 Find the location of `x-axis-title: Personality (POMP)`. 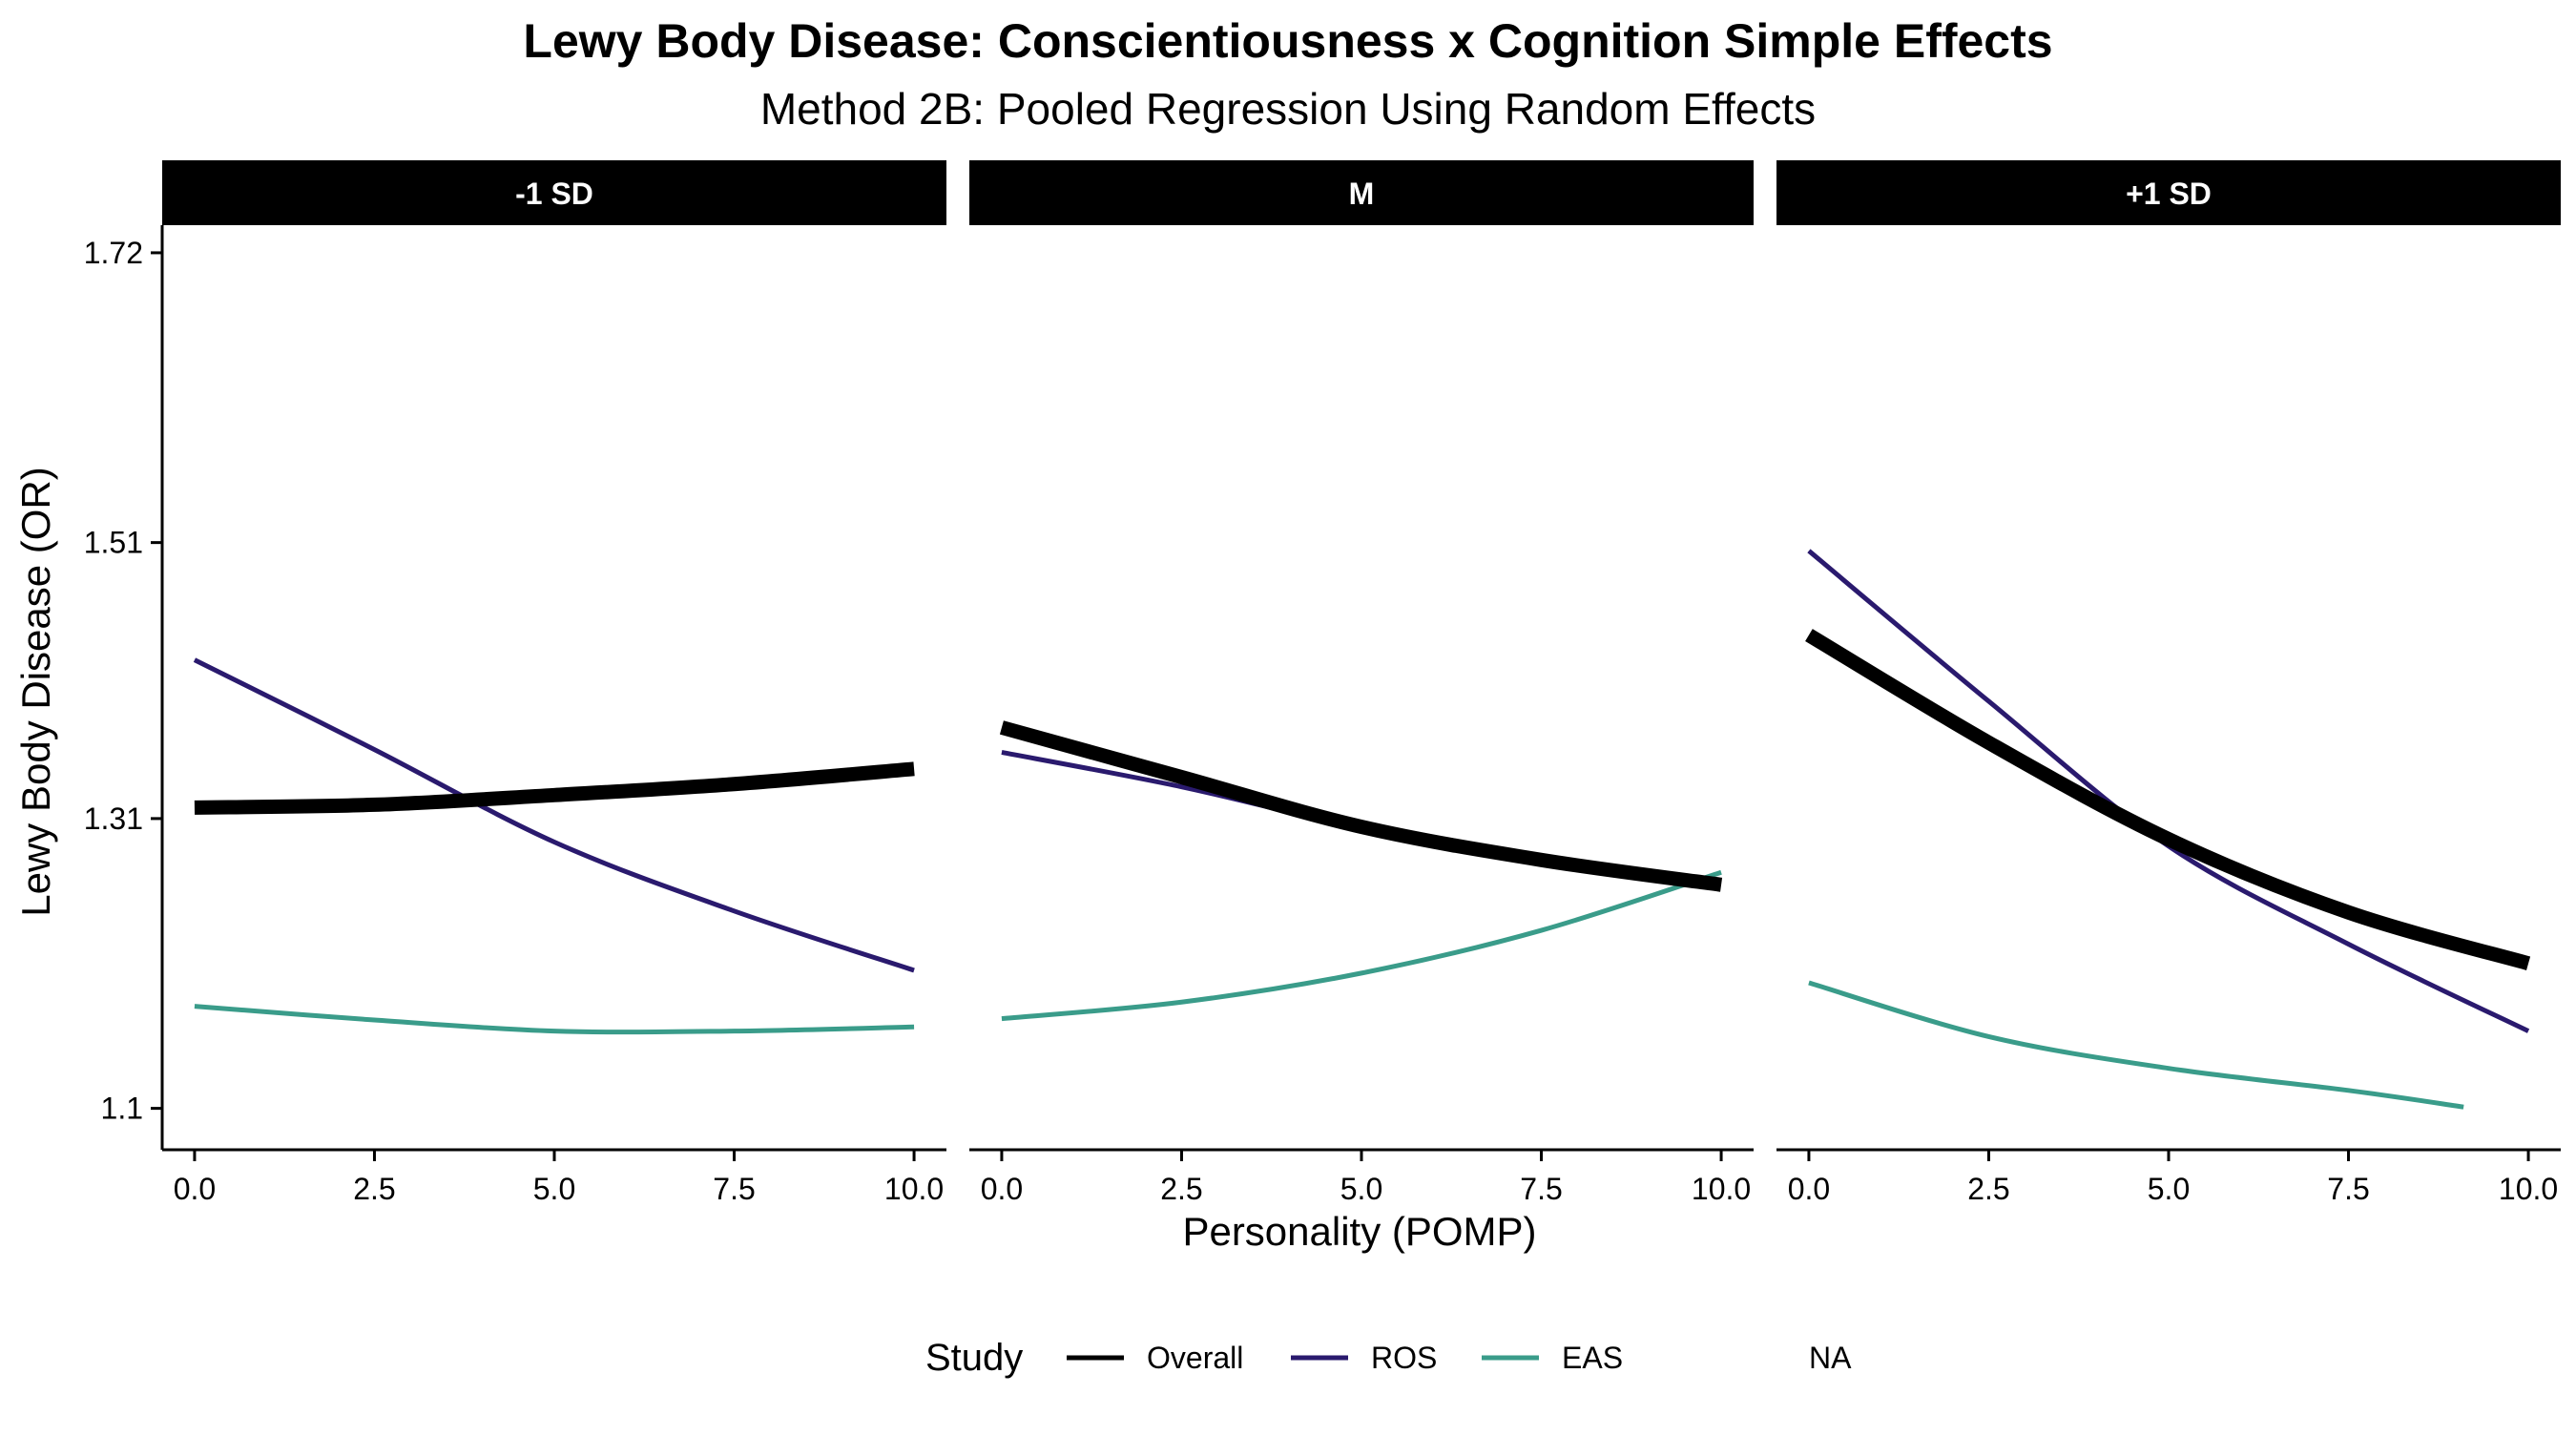

x-axis-title: Personality (POMP) is located at coordinates (1359, 1231).